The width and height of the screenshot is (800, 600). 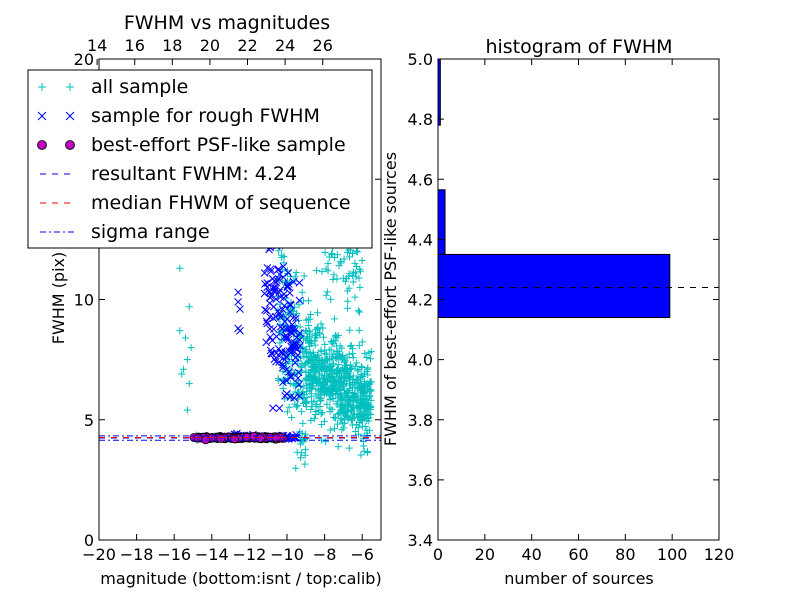 I want to click on top-tick-label: 18, so click(x=172, y=45).